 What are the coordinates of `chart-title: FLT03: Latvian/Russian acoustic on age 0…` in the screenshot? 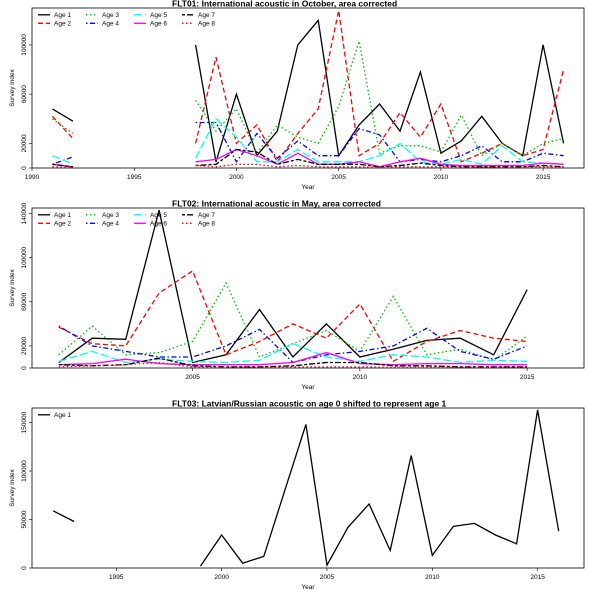 It's located at (309, 404).